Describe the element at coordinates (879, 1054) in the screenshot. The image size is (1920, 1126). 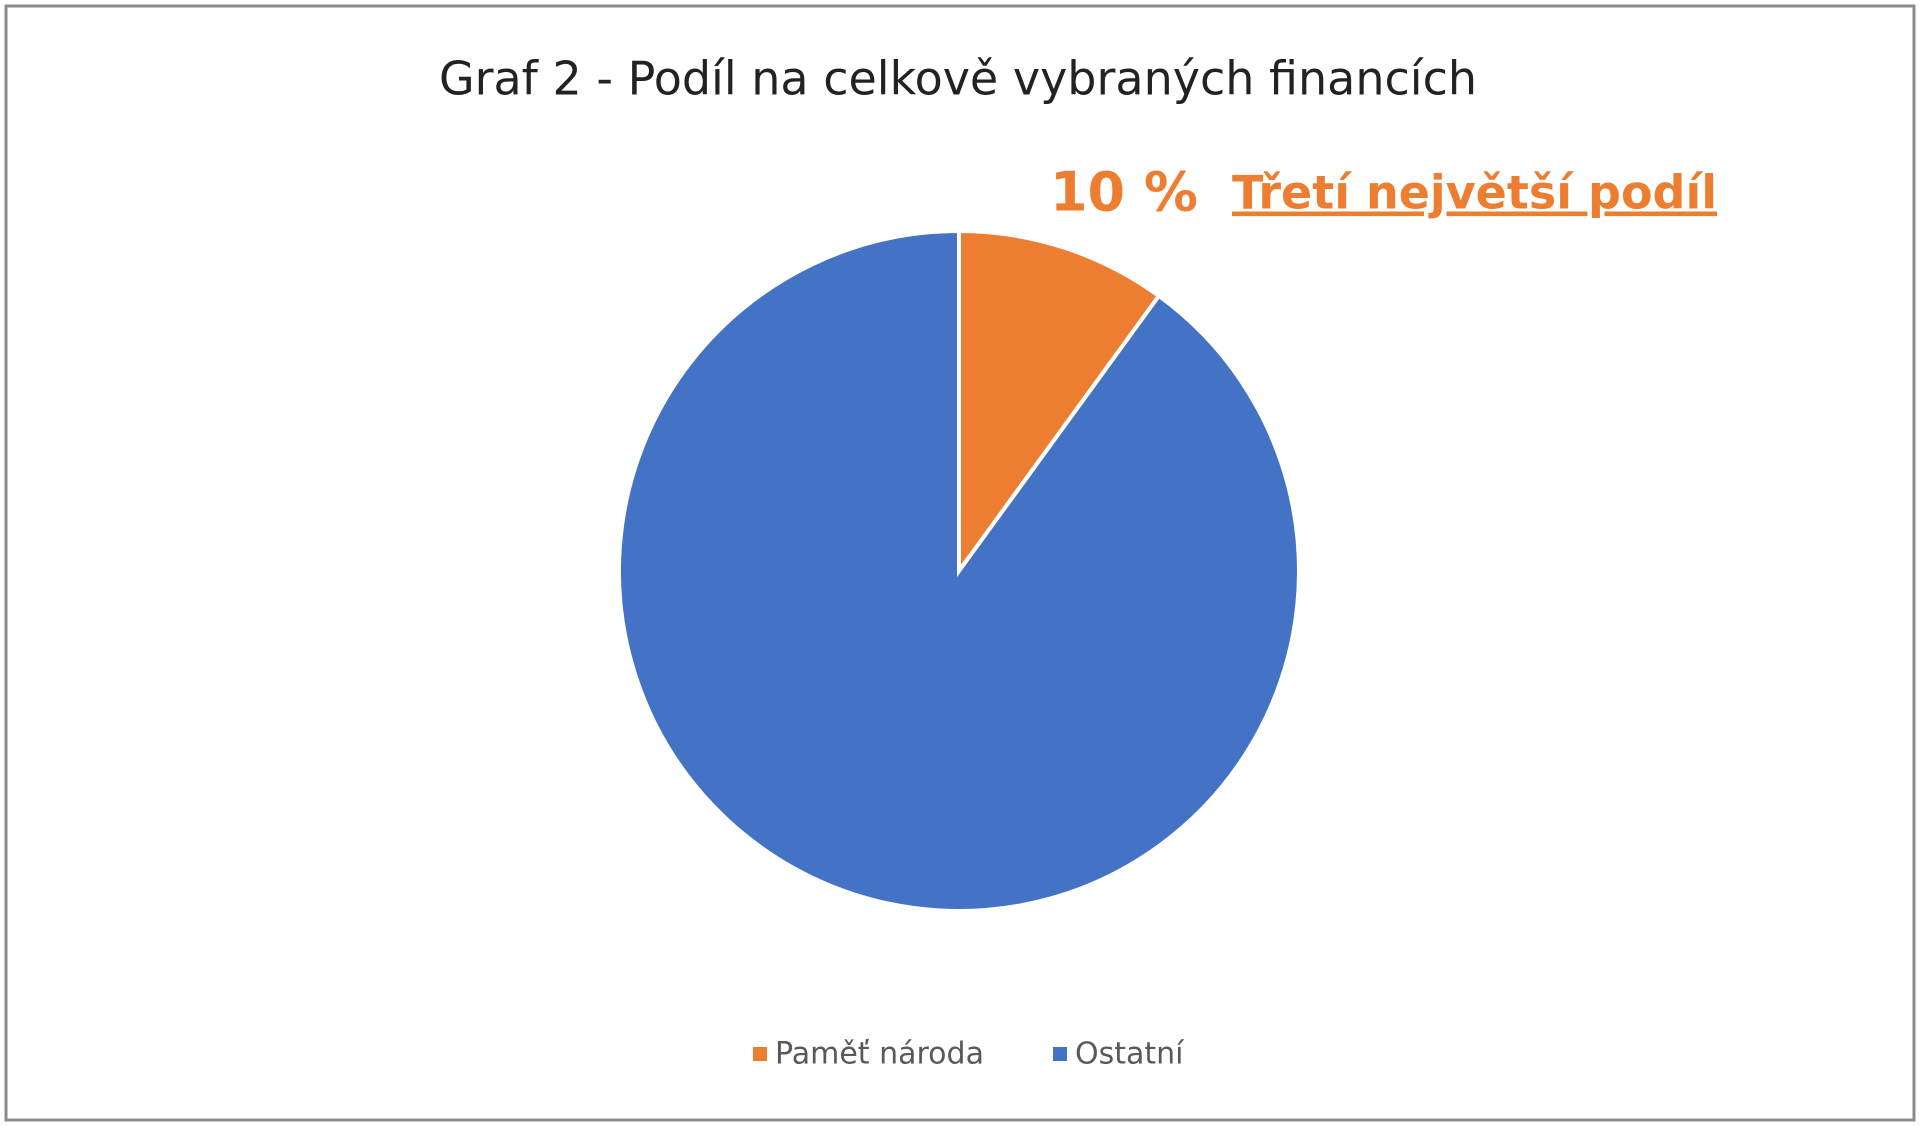
I see `legend-label: Paměť národa` at that location.